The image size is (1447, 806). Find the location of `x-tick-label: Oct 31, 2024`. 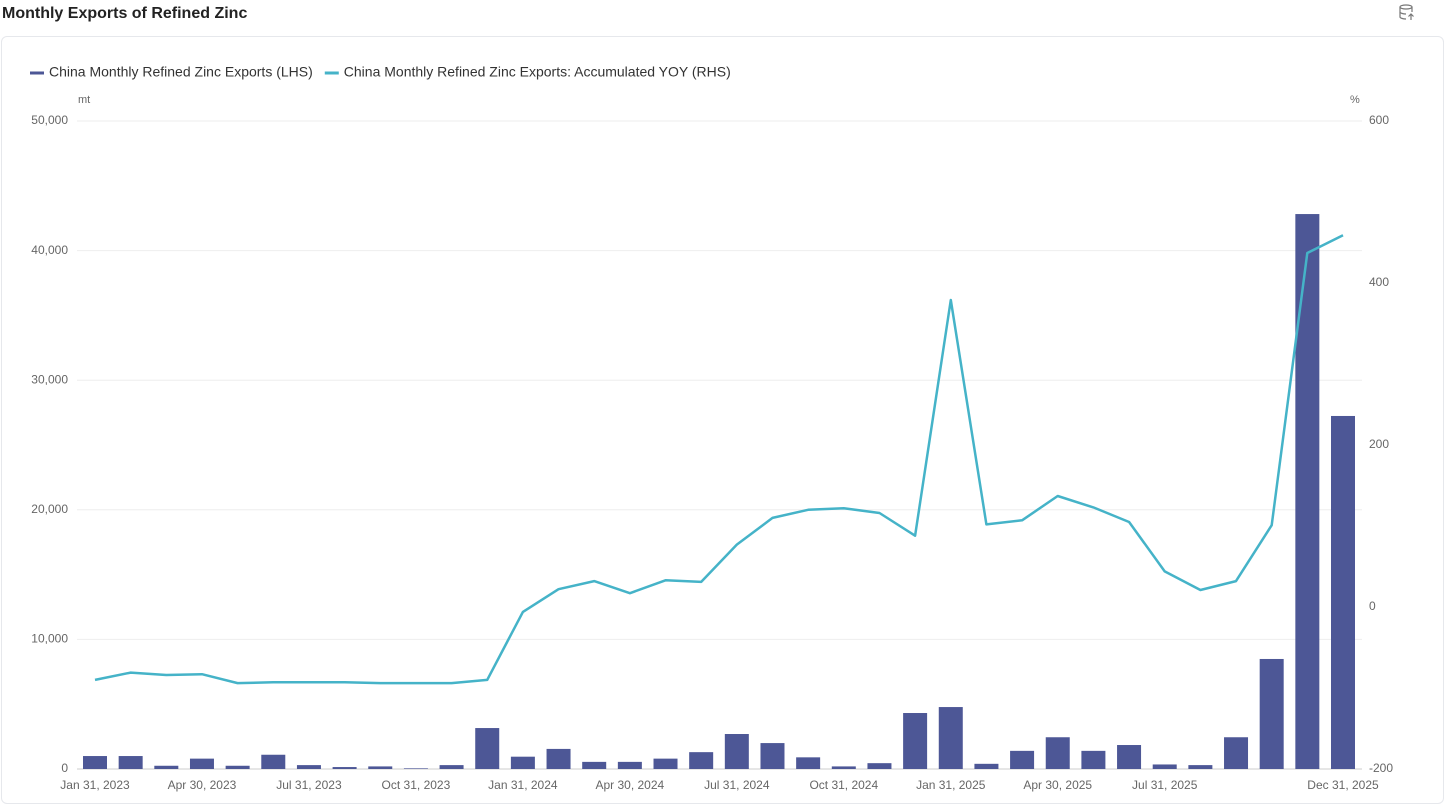

x-tick-label: Oct 31, 2024 is located at coordinates (843, 785).